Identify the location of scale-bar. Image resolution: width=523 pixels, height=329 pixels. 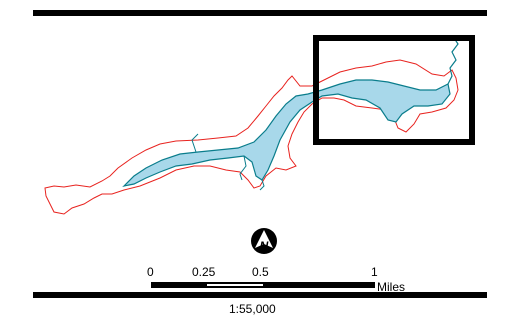
(263, 285).